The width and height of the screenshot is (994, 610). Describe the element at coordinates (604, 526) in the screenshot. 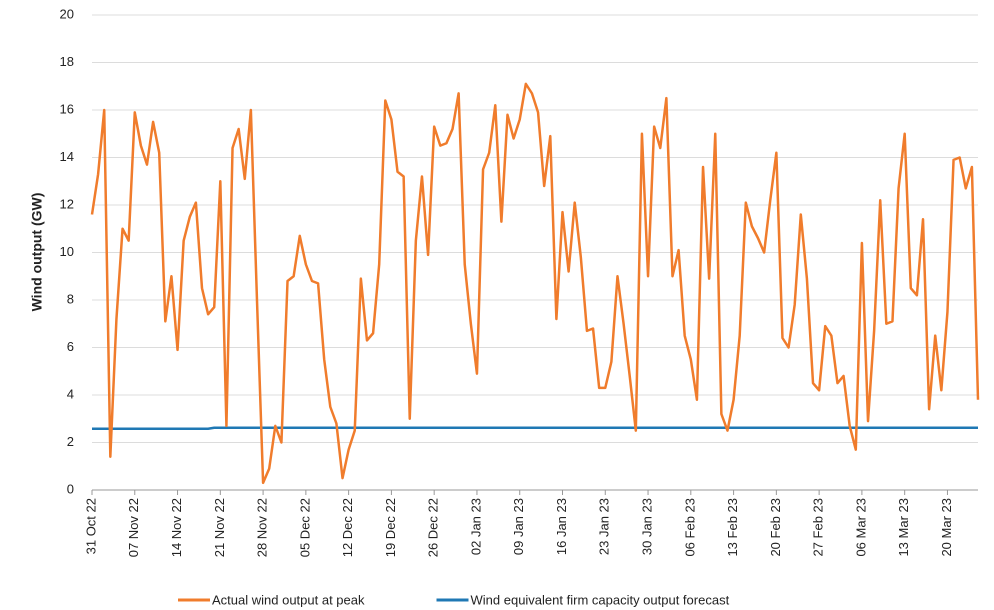

I see `x-tick-label: 23 Jan 23` at that location.